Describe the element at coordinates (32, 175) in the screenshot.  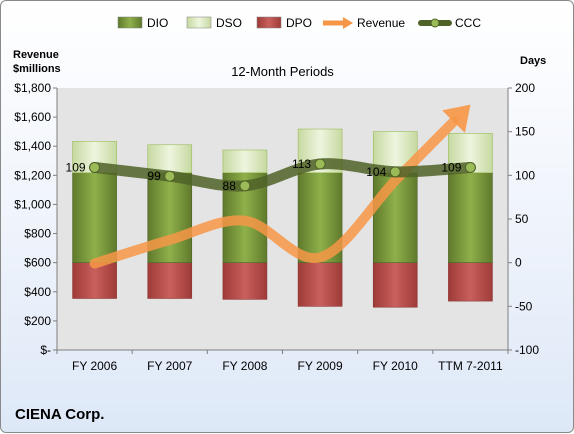
I see `left-tick-label: $1,200` at that location.